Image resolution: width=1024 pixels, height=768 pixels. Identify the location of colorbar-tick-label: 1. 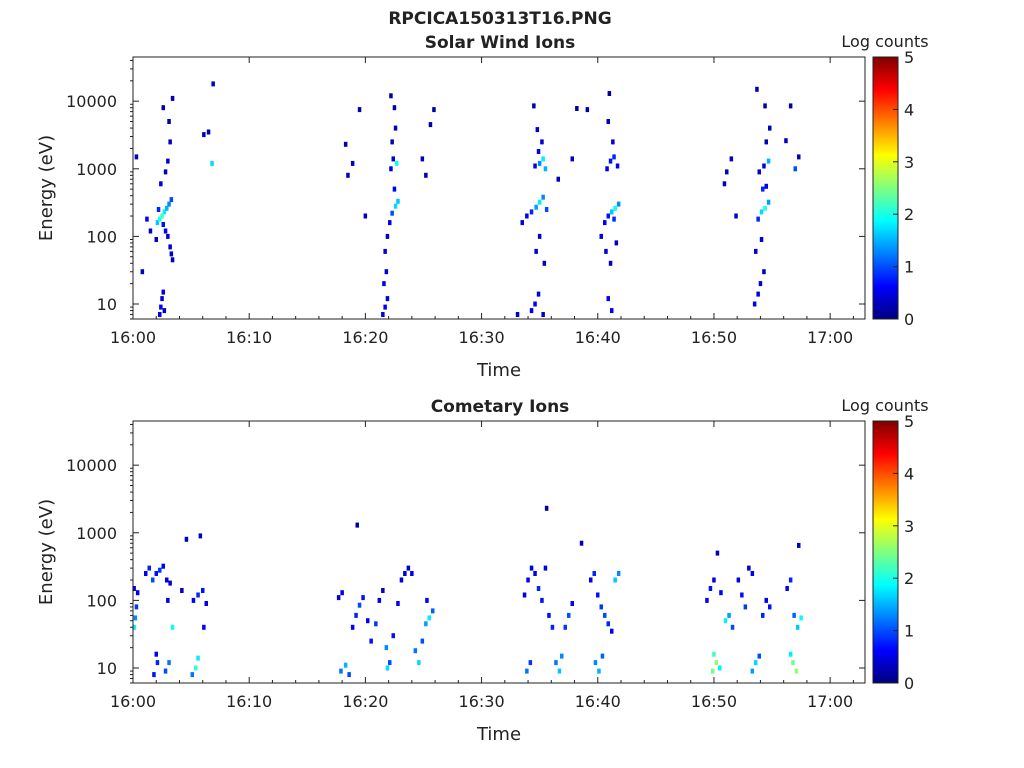
(909, 267).